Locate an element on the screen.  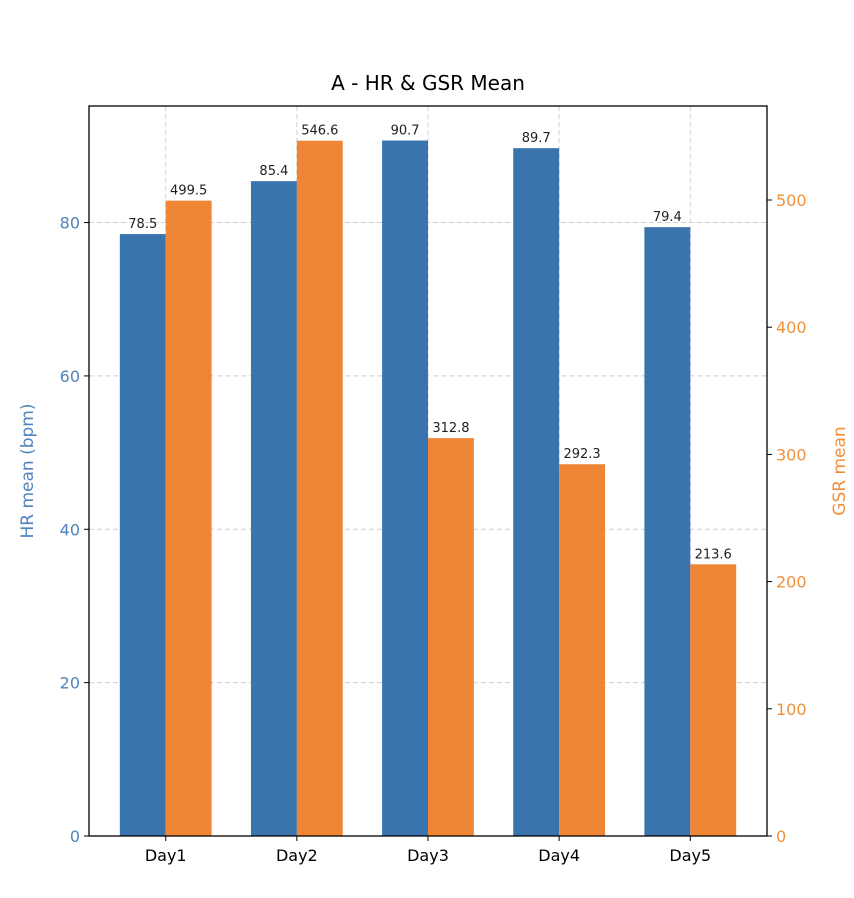
y-tick-label-right: 200 is located at coordinates (791, 582).